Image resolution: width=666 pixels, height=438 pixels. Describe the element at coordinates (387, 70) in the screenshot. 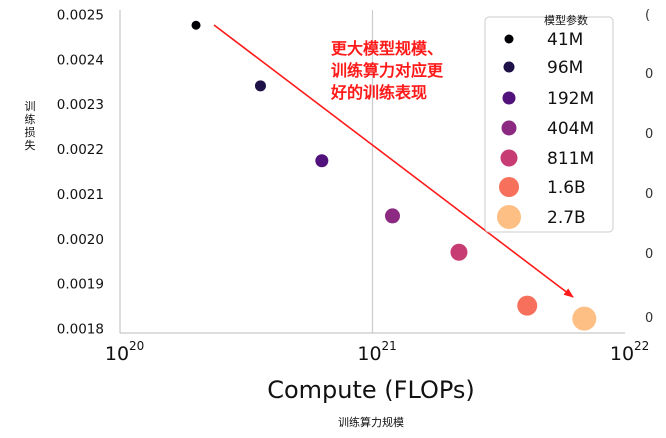

I see `annotation-line: 训练算力对应更` at that location.